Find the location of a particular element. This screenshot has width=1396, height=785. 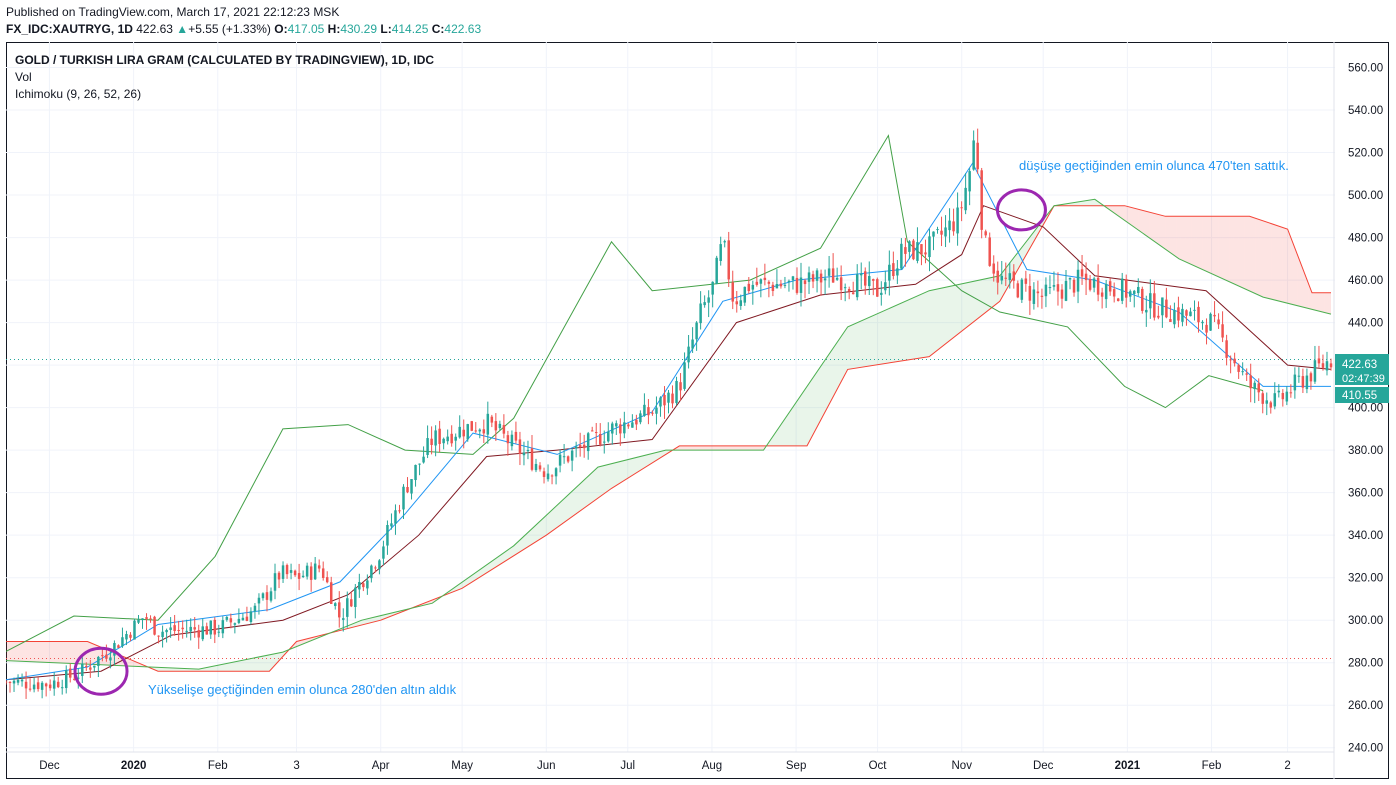

x-tick-label: May is located at coordinates (462, 766).